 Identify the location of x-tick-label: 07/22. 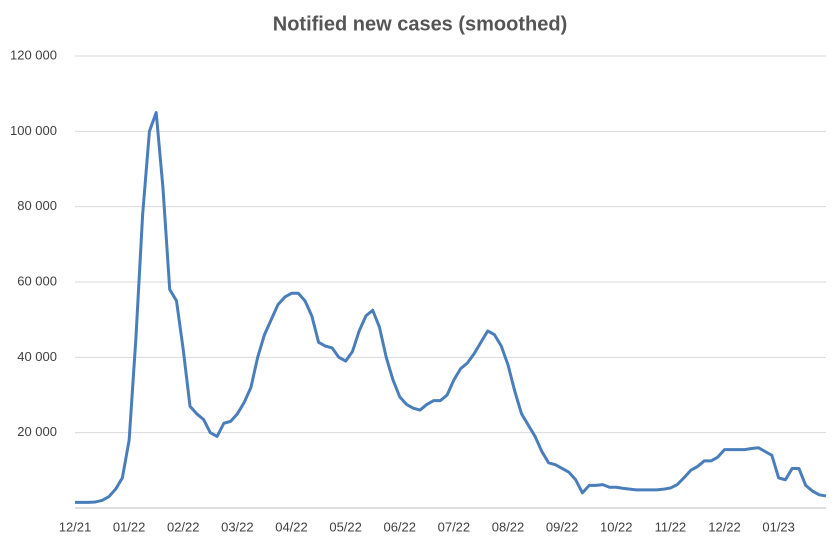
(454, 526).